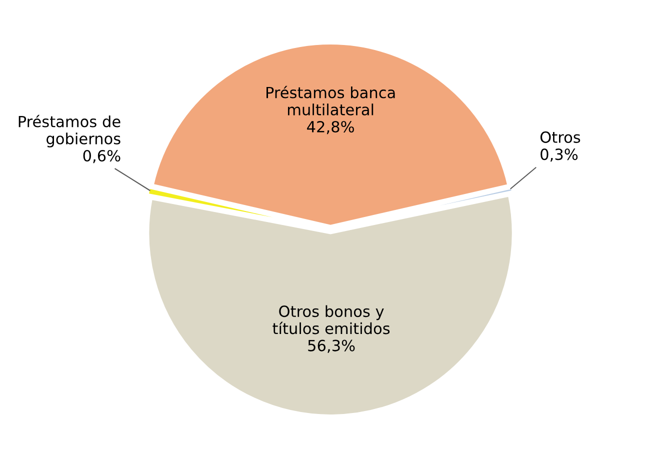  Describe the element at coordinates (69, 131) in the screenshot. I see `slice-label: Préstamos de gobiernos` at that location.